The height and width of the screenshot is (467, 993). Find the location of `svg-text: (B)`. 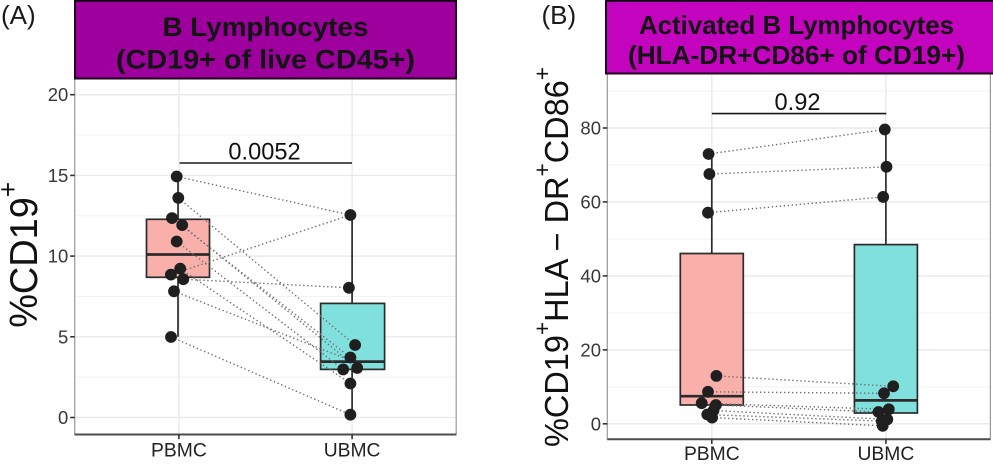

svg-text: (B) is located at coordinates (559, 15).